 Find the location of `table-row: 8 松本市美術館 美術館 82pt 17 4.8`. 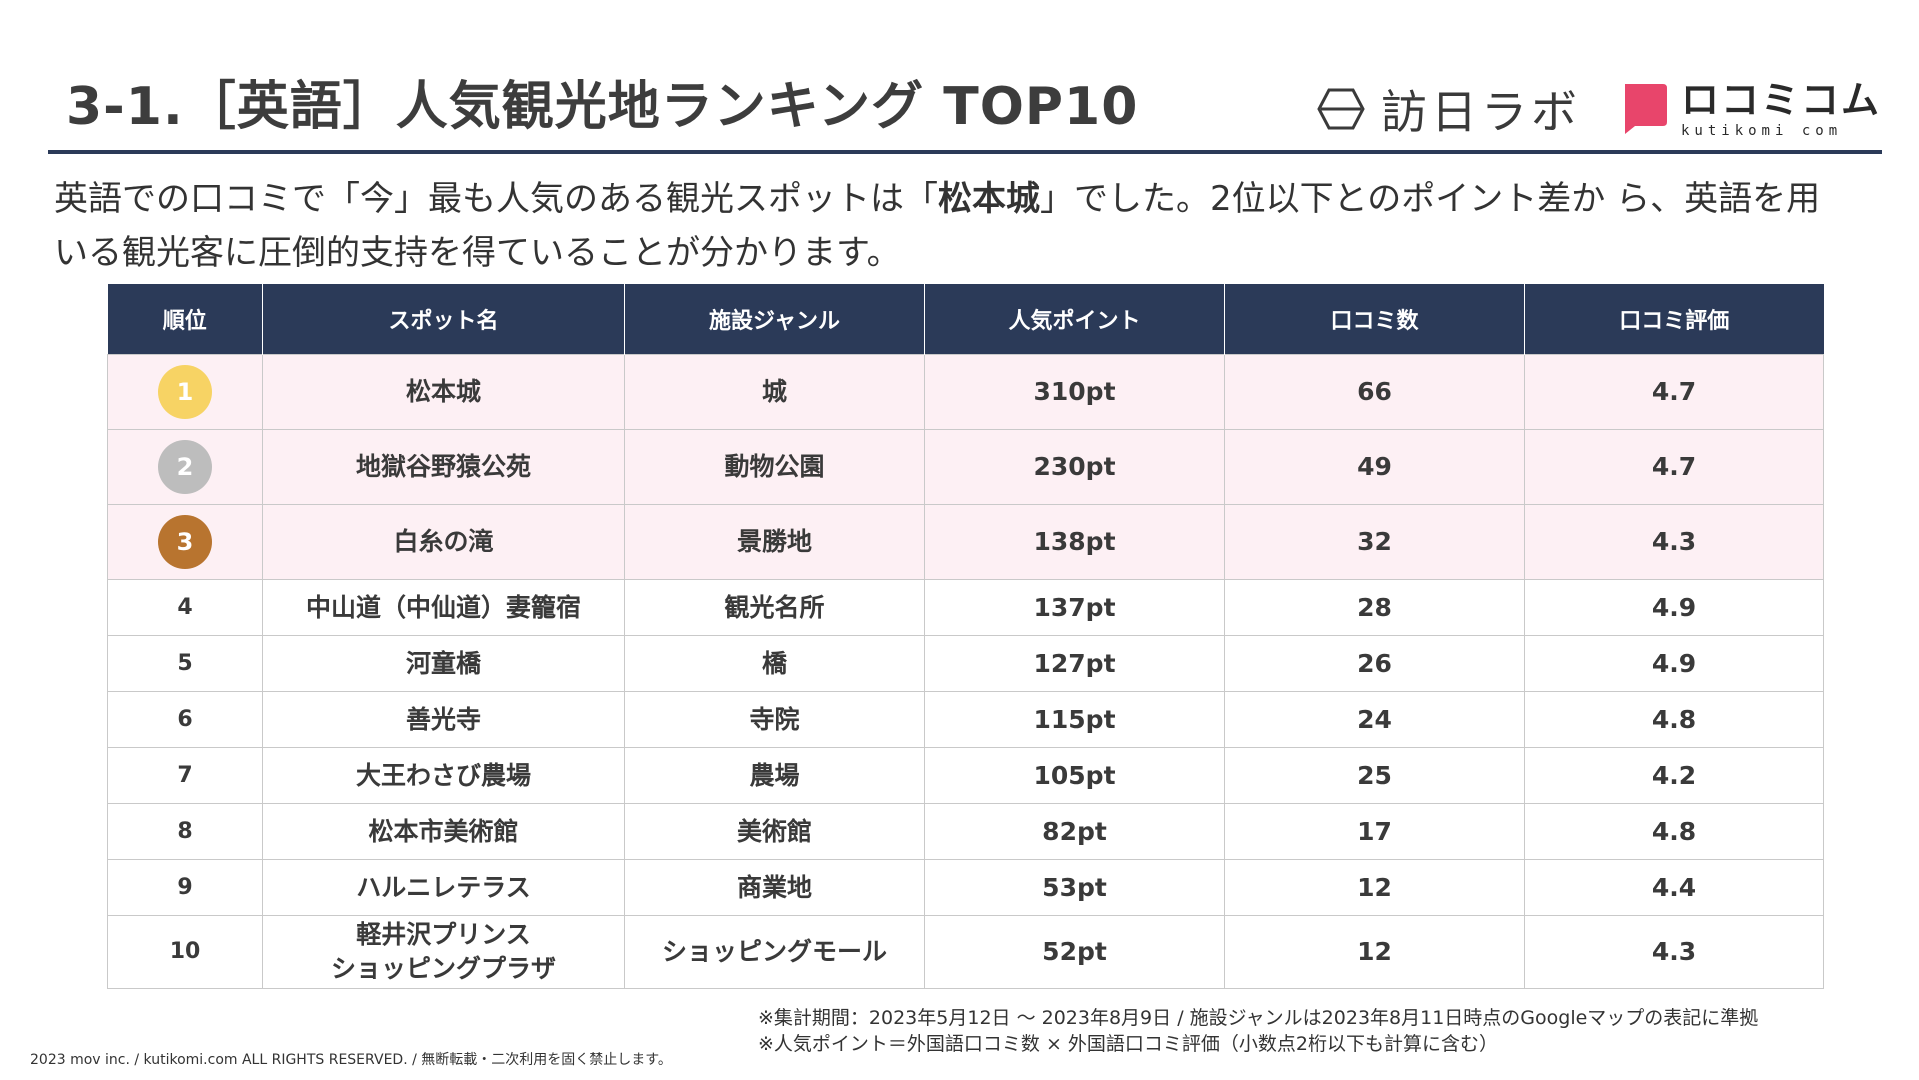

table-row: 8 松本市美術館 美術館 82pt 17 4.8 is located at coordinates (965, 831).